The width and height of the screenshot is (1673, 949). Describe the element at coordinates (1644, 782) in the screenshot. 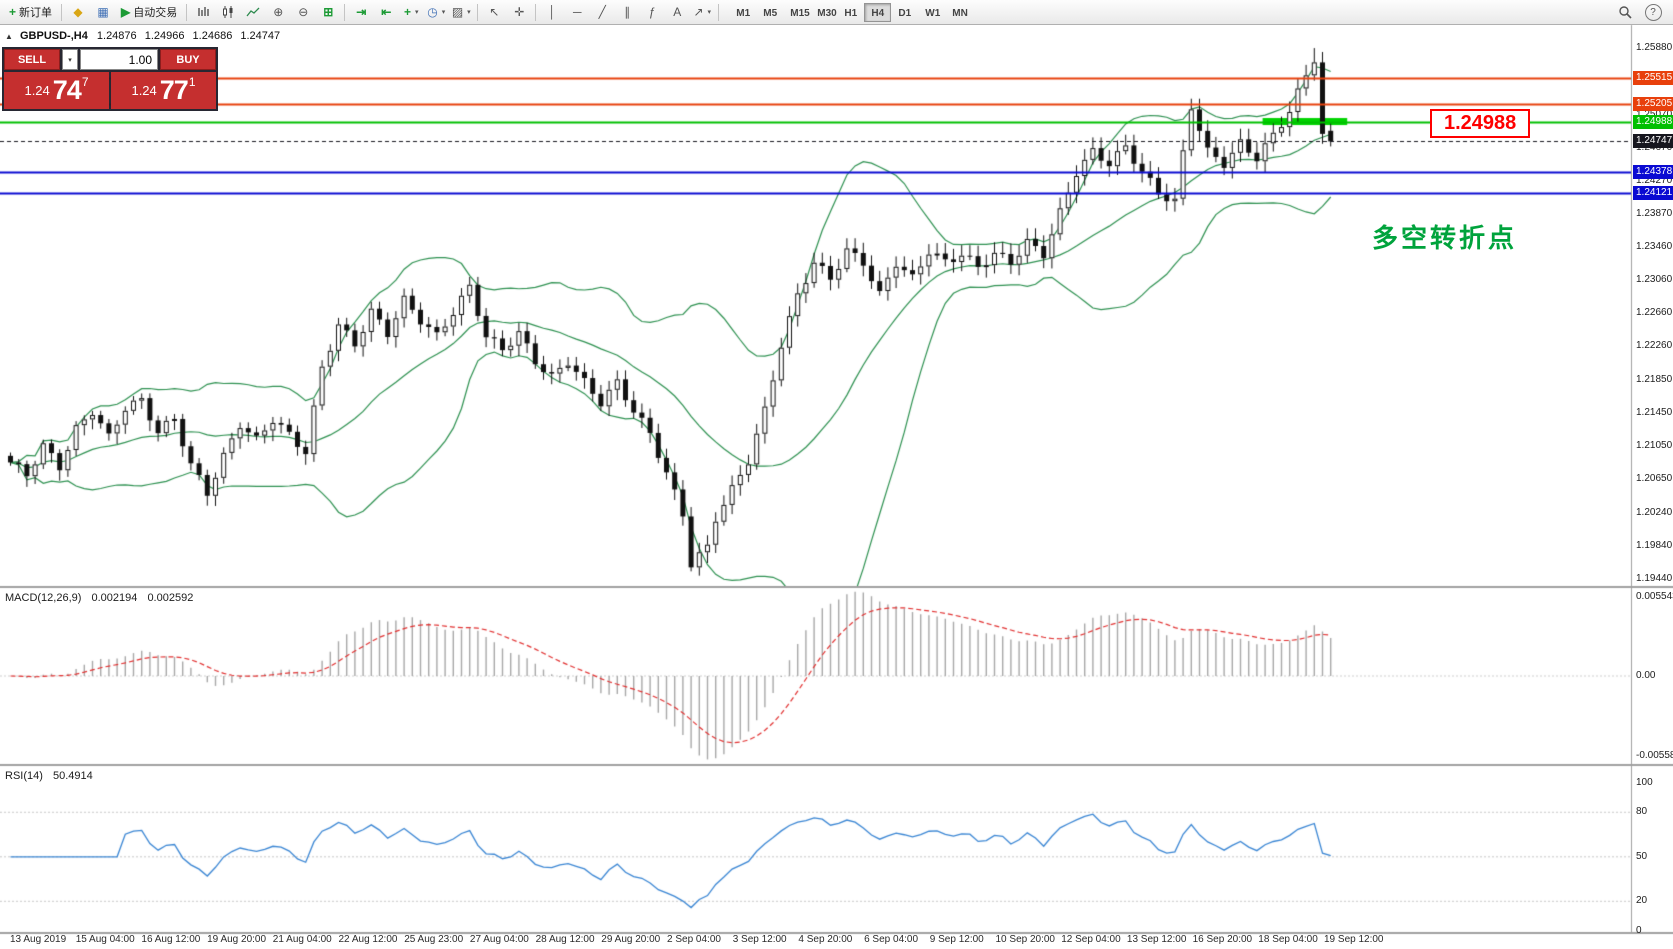

I see `rsi-scale-label: 100` at that location.